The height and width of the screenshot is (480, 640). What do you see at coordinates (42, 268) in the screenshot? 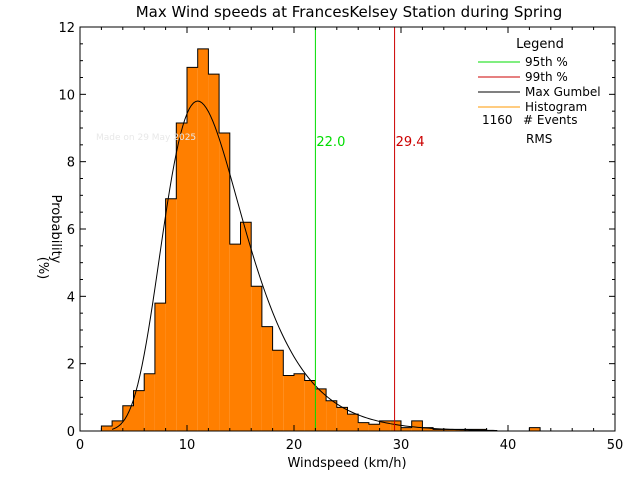
I see `y-axis-unit: (%)` at bounding box center [42, 268].